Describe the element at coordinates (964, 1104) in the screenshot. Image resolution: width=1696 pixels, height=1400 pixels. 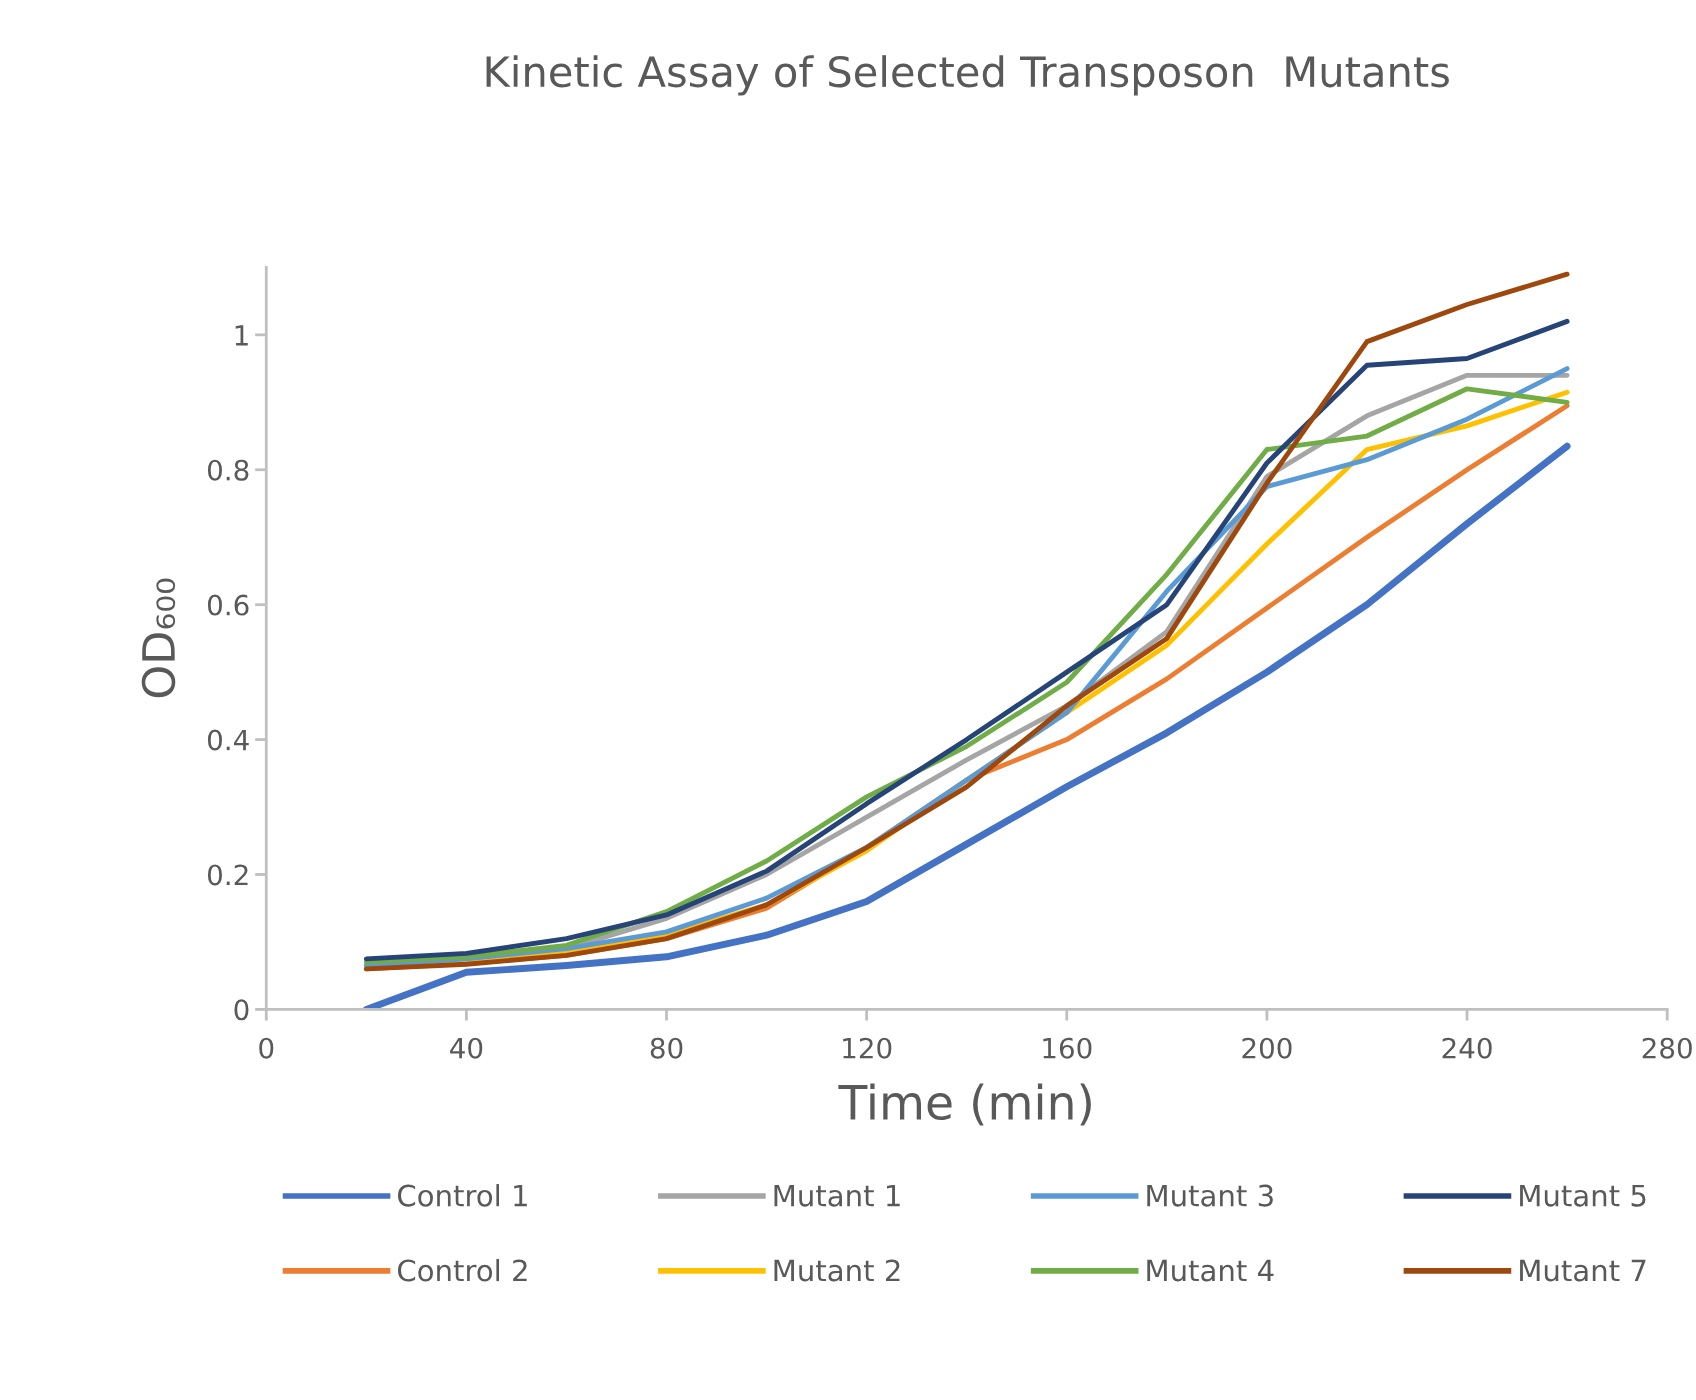
I see `x-axis-title: Time (min)` at that location.